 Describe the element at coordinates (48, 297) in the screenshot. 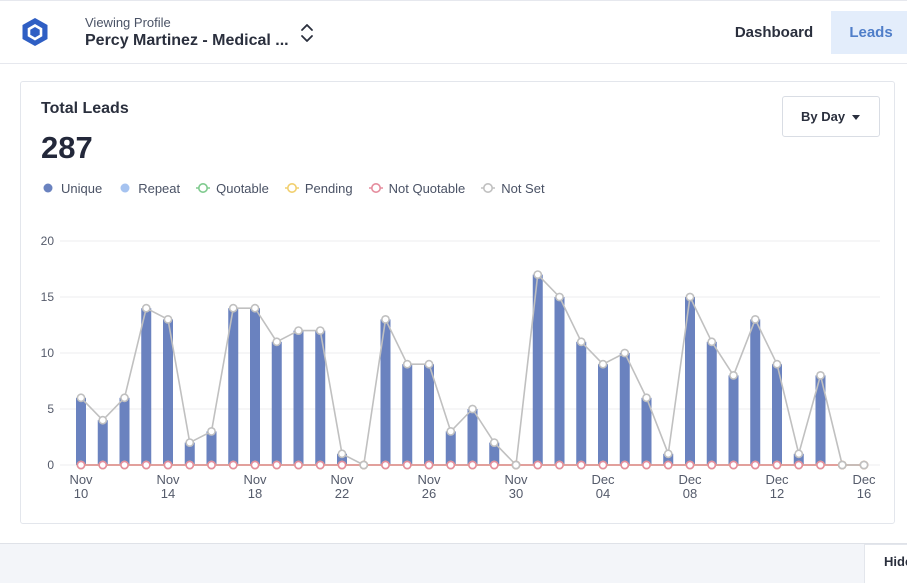

I see `y-tick-label: 15` at that location.